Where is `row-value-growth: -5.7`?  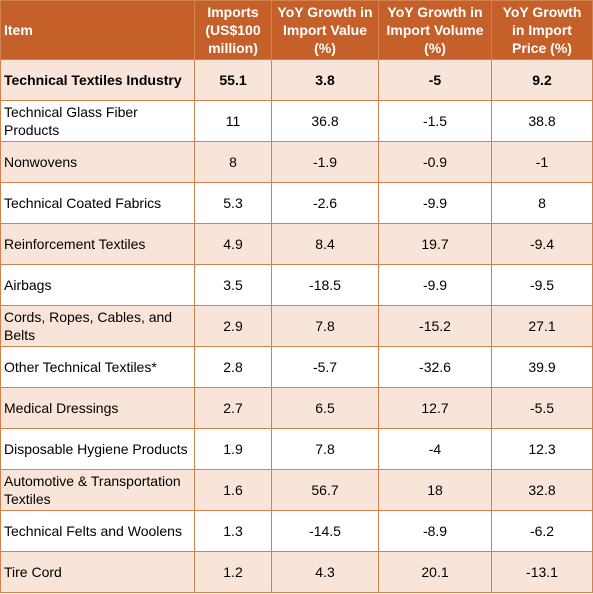 row-value-growth: -5.7 is located at coordinates (325, 367).